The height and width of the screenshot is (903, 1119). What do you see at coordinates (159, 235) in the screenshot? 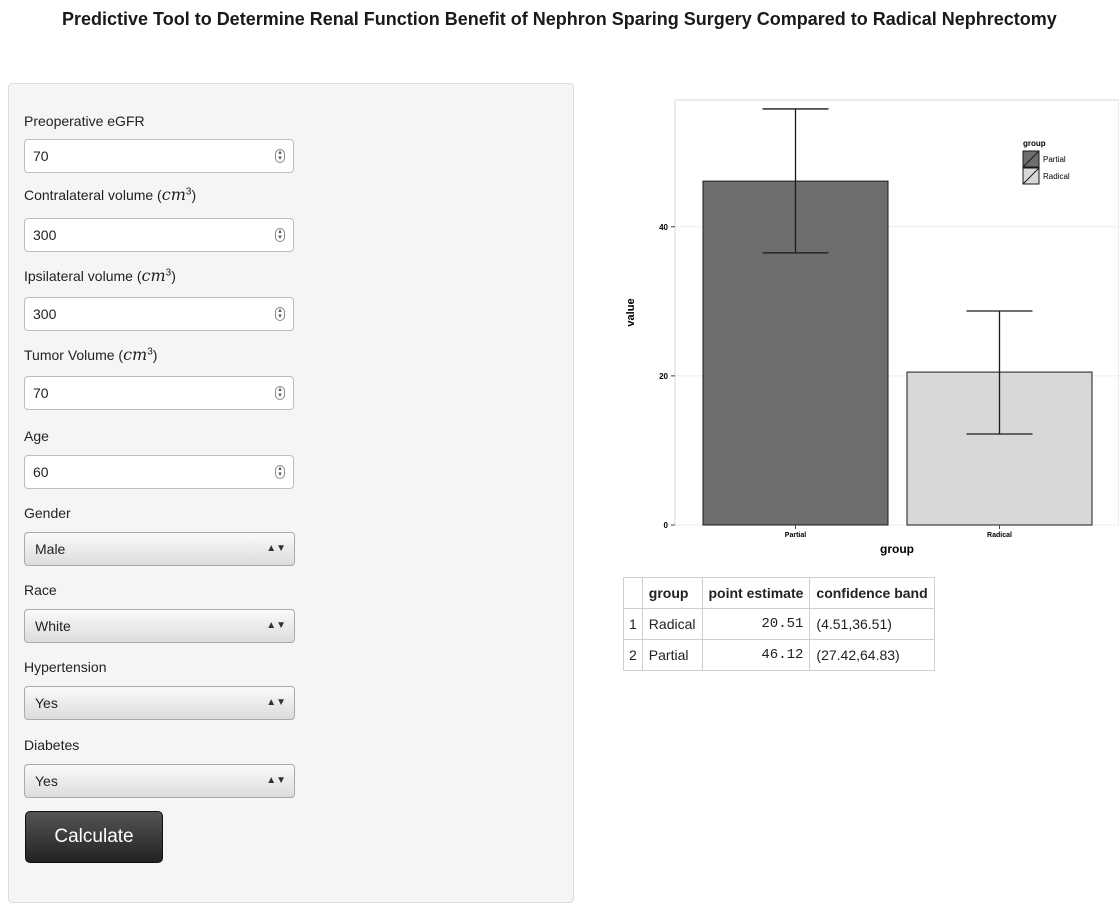
I see `contralateral-volume-input: 300 ▴ ▾` at bounding box center [159, 235].